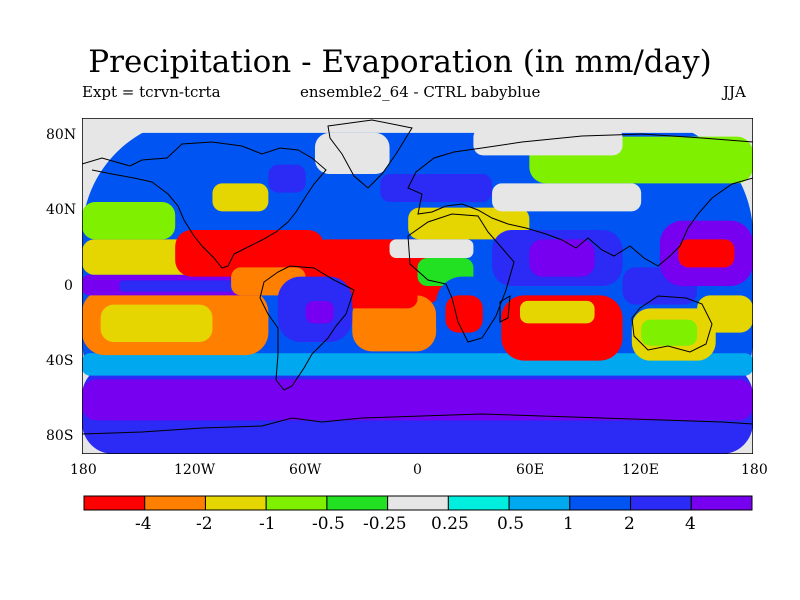  I want to click on colorbar, so click(418, 503).